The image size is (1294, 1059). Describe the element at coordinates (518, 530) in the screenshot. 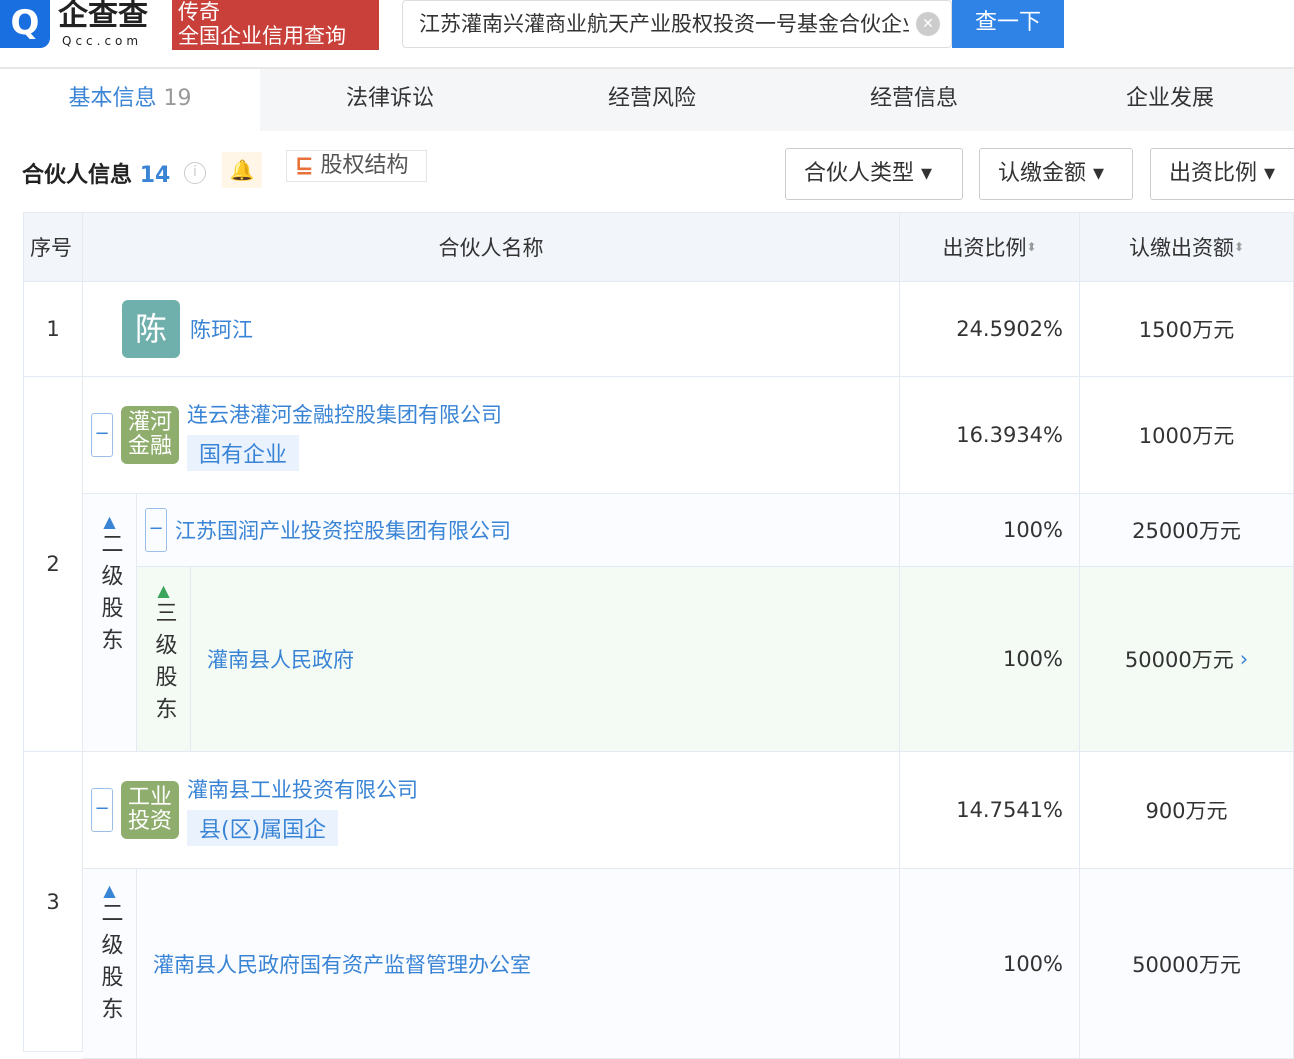

I see `level2-row: − 江苏国润产业投资控股集团有限公司` at that location.